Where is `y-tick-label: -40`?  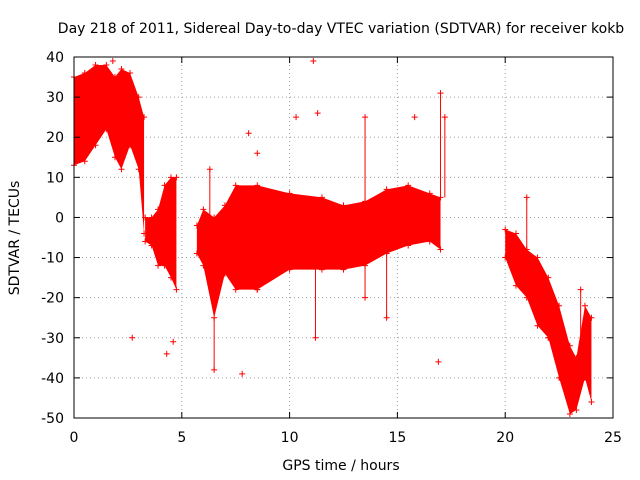 y-tick-label: -40 is located at coordinates (52, 379).